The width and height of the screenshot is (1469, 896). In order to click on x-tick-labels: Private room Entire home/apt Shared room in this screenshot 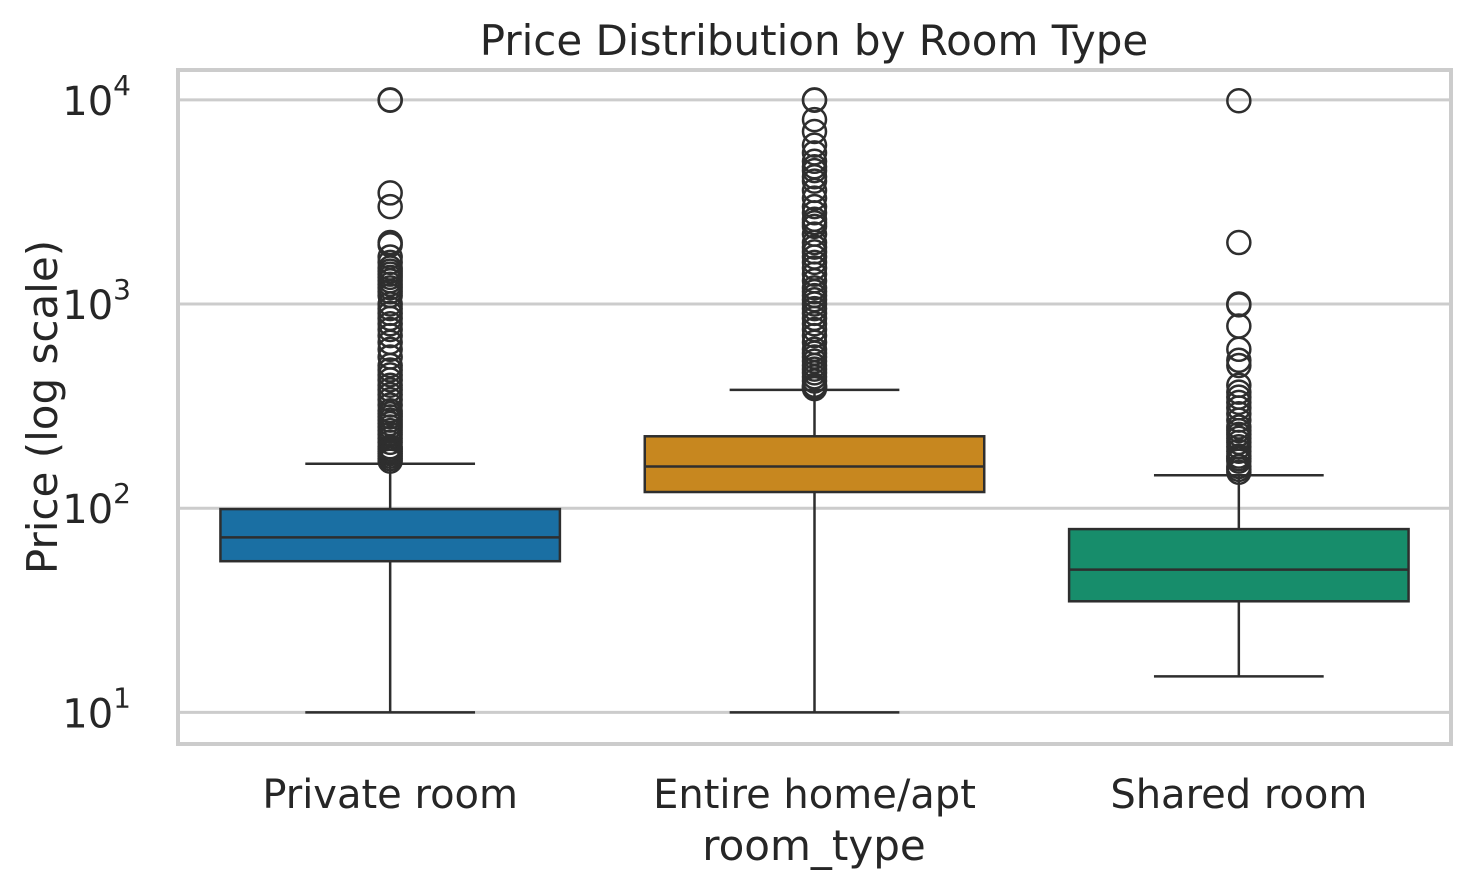, I will do `click(814, 795)`.